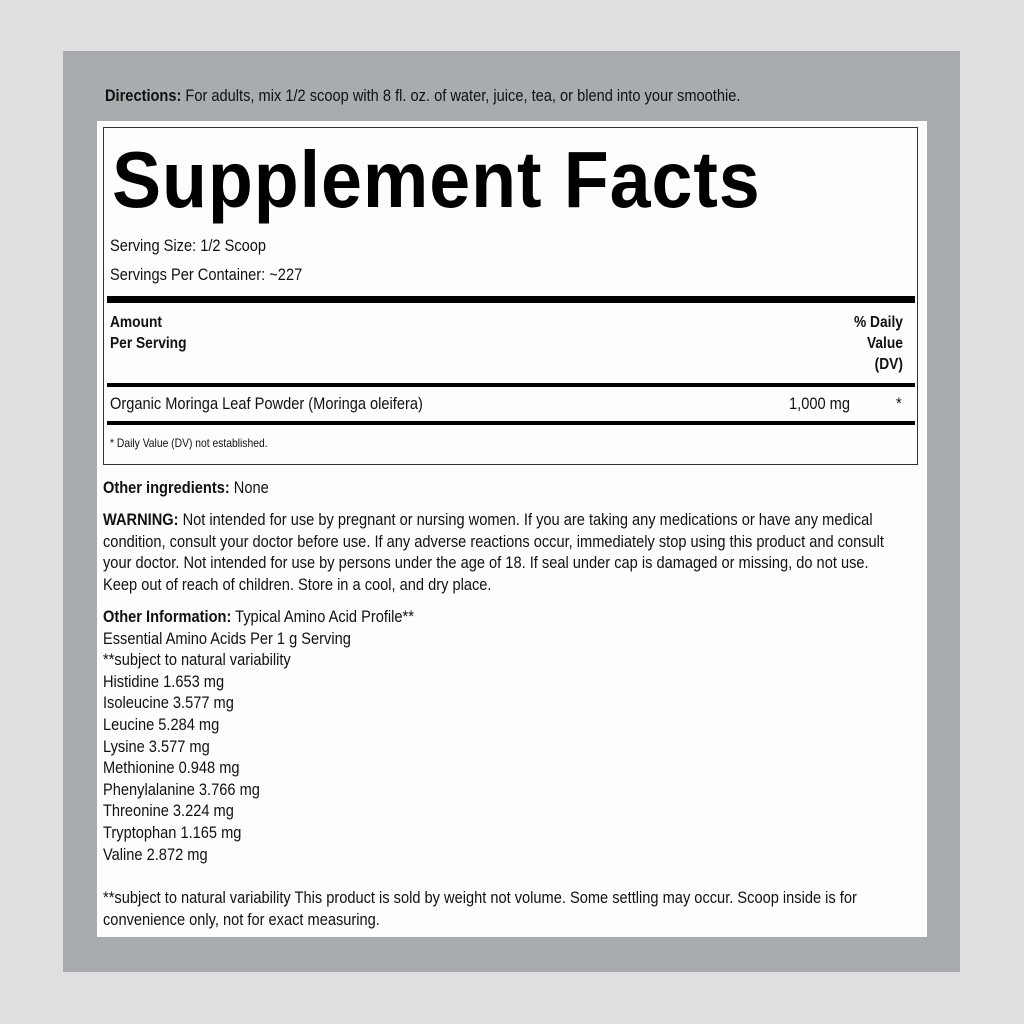  What do you see at coordinates (197, 660) in the screenshot?
I see `info-line: **subject to natural variability` at bounding box center [197, 660].